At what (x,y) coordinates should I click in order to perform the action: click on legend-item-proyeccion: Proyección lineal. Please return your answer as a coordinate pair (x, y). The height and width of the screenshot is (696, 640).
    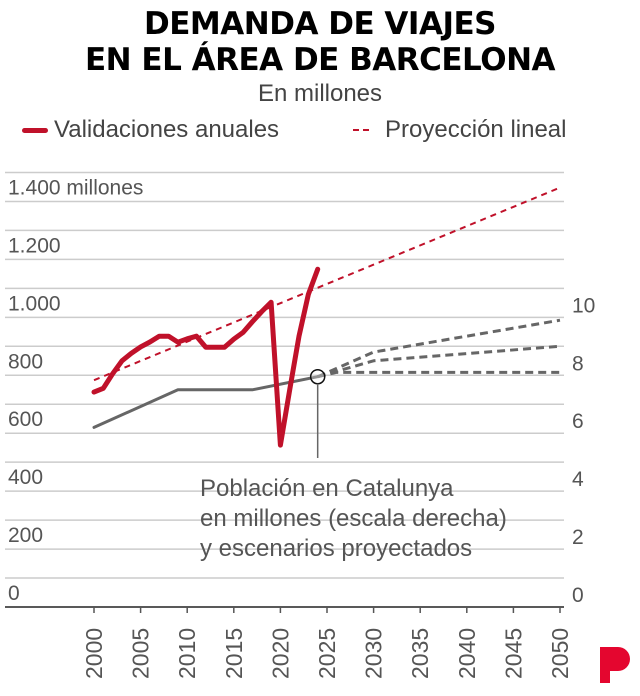
    Looking at the image, I should click on (459, 130).